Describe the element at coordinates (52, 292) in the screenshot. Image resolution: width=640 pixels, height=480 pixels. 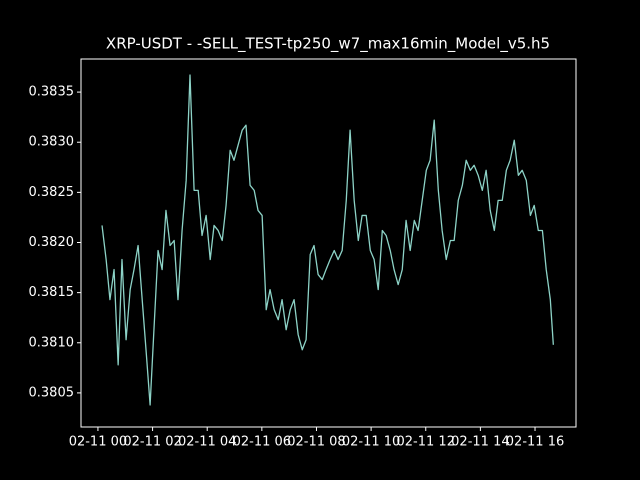
I see `y-tick-label: 0.3815` at that location.